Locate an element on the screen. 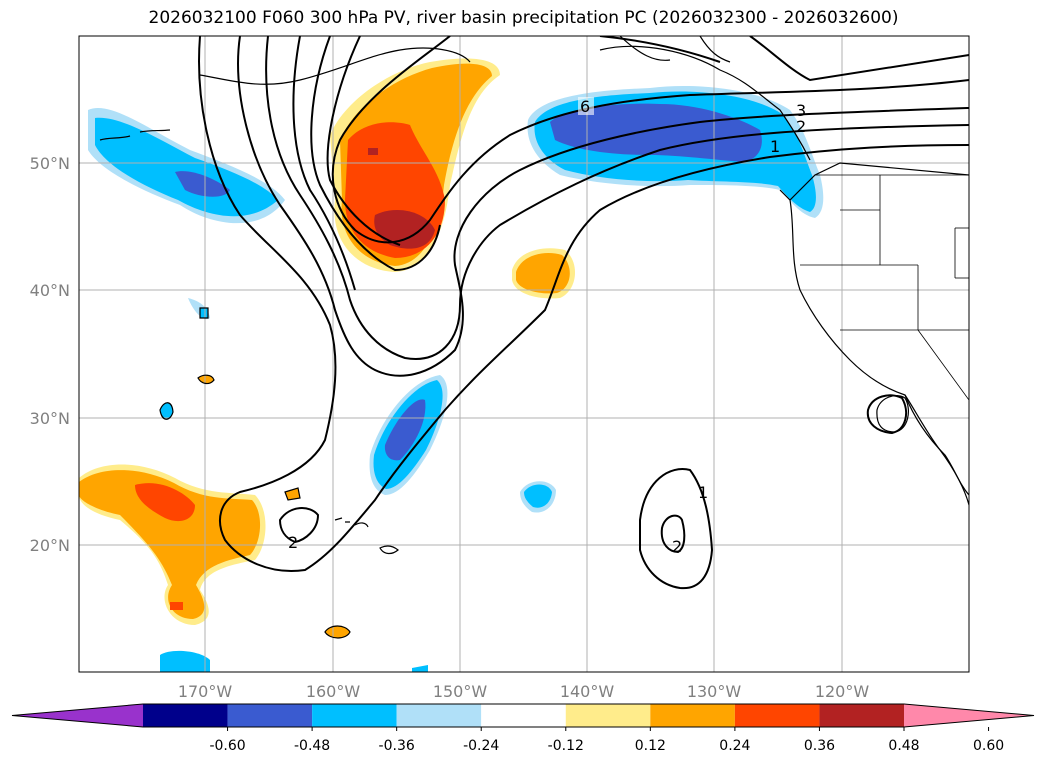  lon-label: 160°W is located at coordinates (333, 691).